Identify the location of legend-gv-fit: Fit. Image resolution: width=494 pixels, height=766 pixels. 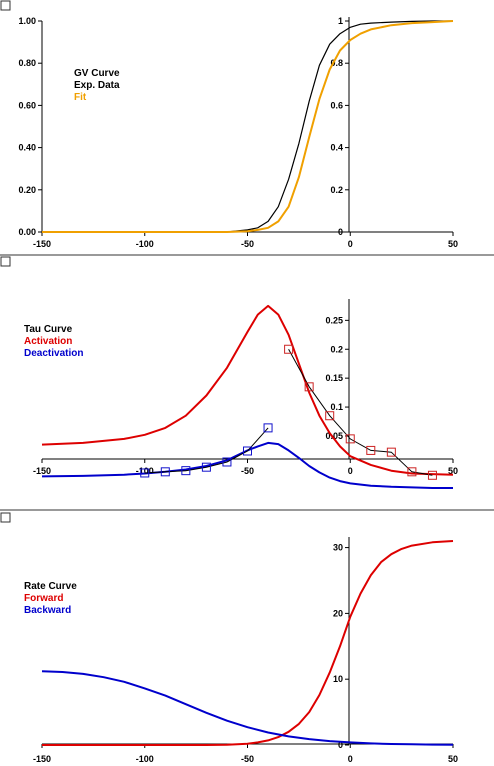
(80, 97).